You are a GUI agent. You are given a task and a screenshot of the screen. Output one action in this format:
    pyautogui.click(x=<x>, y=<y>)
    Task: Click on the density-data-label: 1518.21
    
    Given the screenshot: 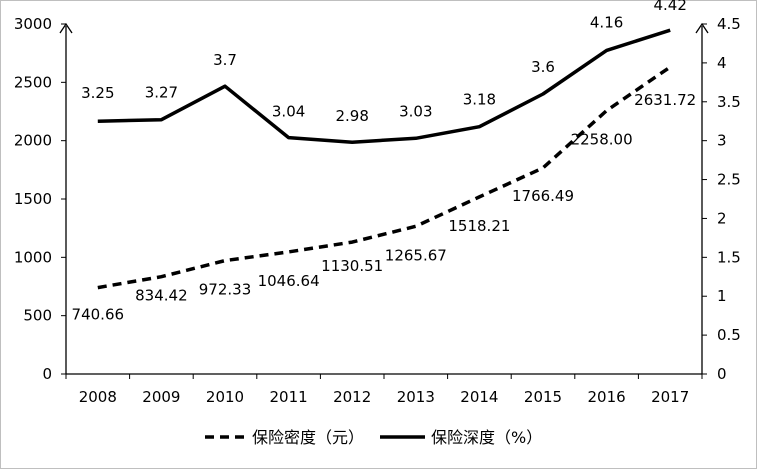 What is the action you would take?
    pyautogui.click(x=479, y=226)
    